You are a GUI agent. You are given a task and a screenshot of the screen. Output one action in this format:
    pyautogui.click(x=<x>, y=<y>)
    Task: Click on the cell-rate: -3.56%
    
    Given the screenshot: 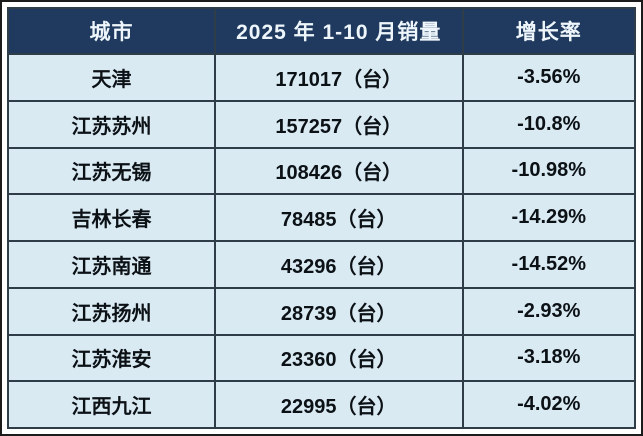 What is the action you would take?
    pyautogui.click(x=549, y=77)
    